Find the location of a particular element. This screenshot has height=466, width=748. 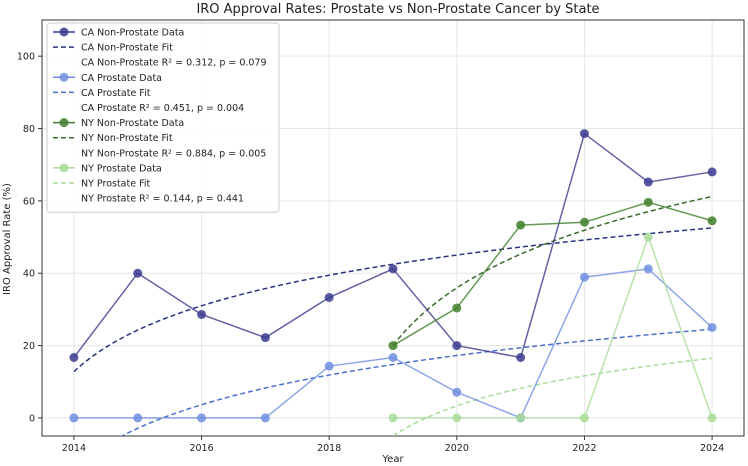

x-tick-label: 2022 is located at coordinates (584, 448).